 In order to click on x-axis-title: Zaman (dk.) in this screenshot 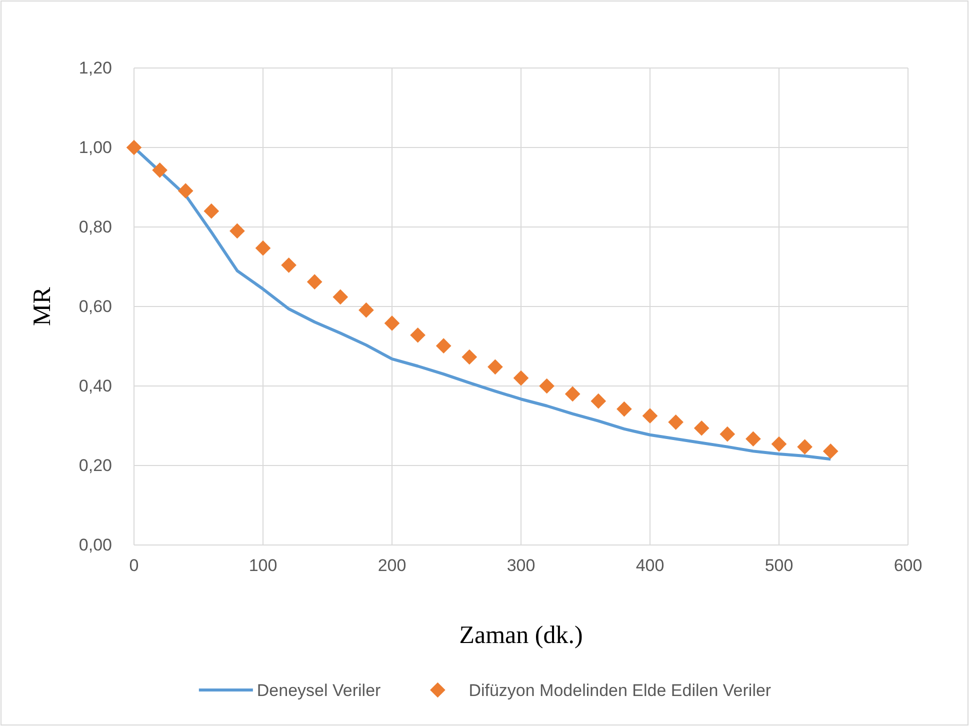, I will do `click(521, 635)`.